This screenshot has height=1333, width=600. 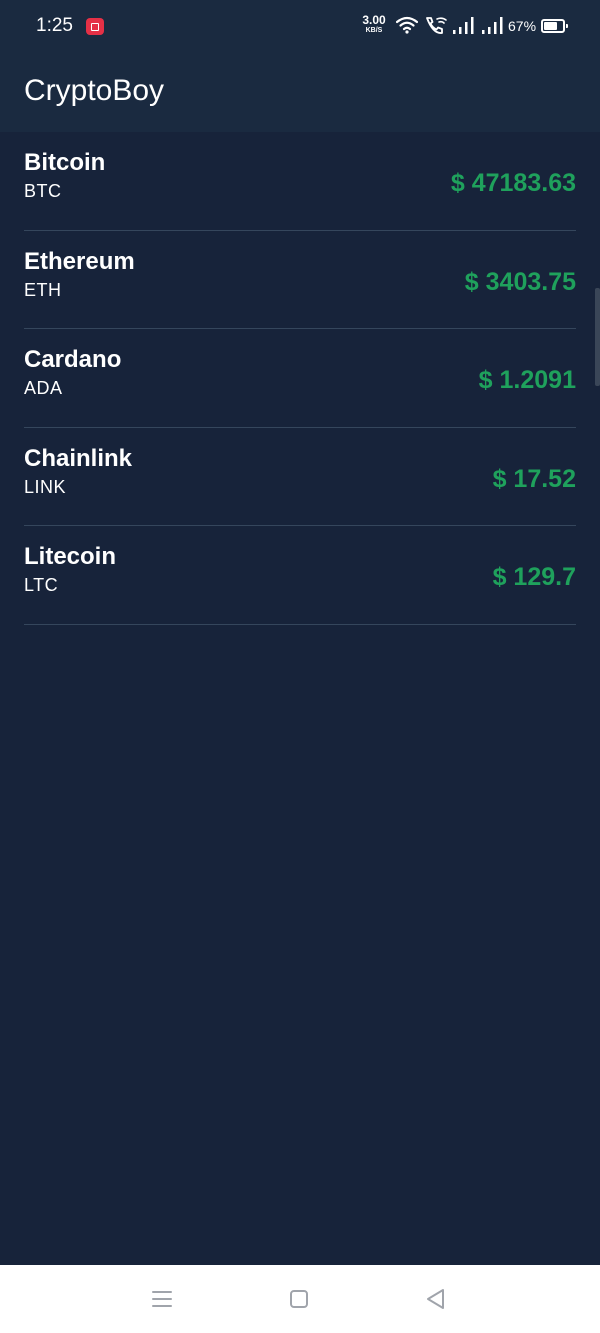 What do you see at coordinates (70, 556) in the screenshot?
I see `coin-name: Litecoin` at bounding box center [70, 556].